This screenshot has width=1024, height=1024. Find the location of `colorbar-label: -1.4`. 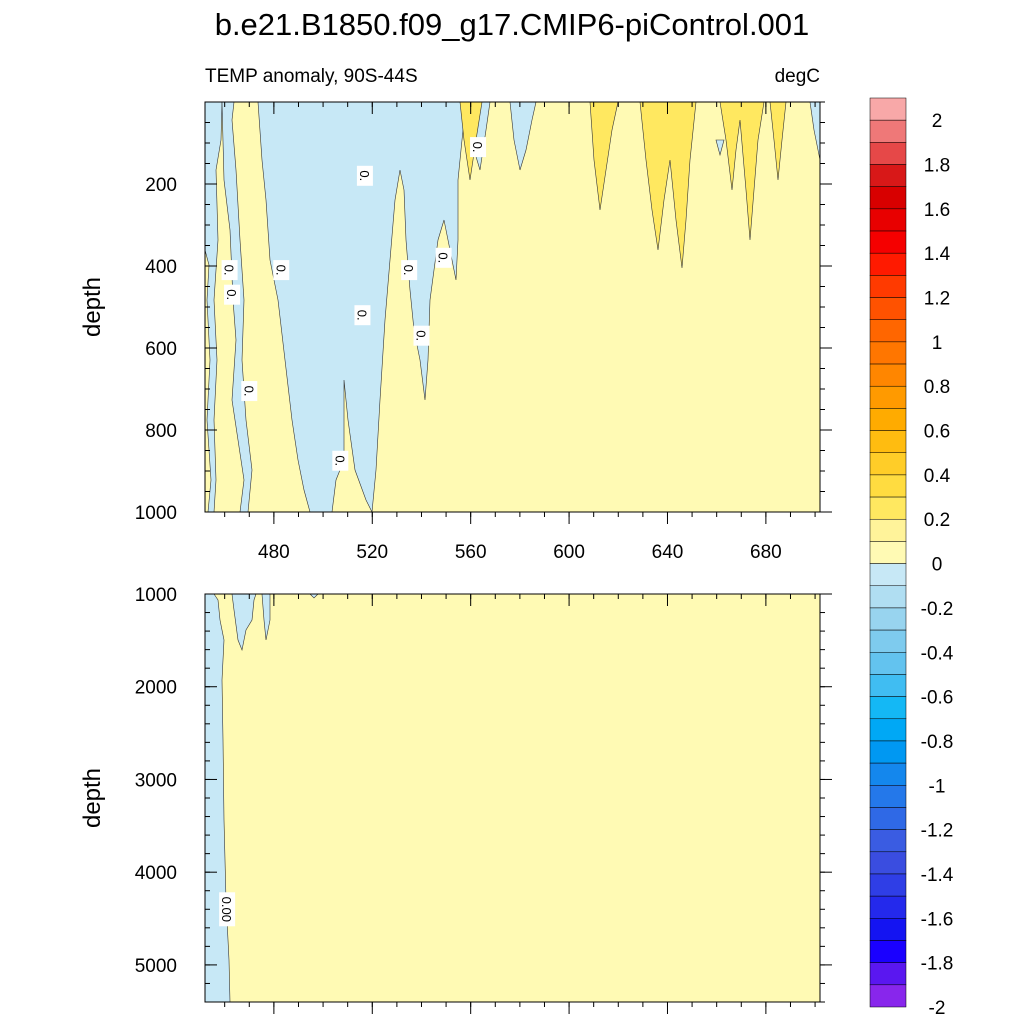

colorbar-label: -1.4 is located at coordinates (937, 875).